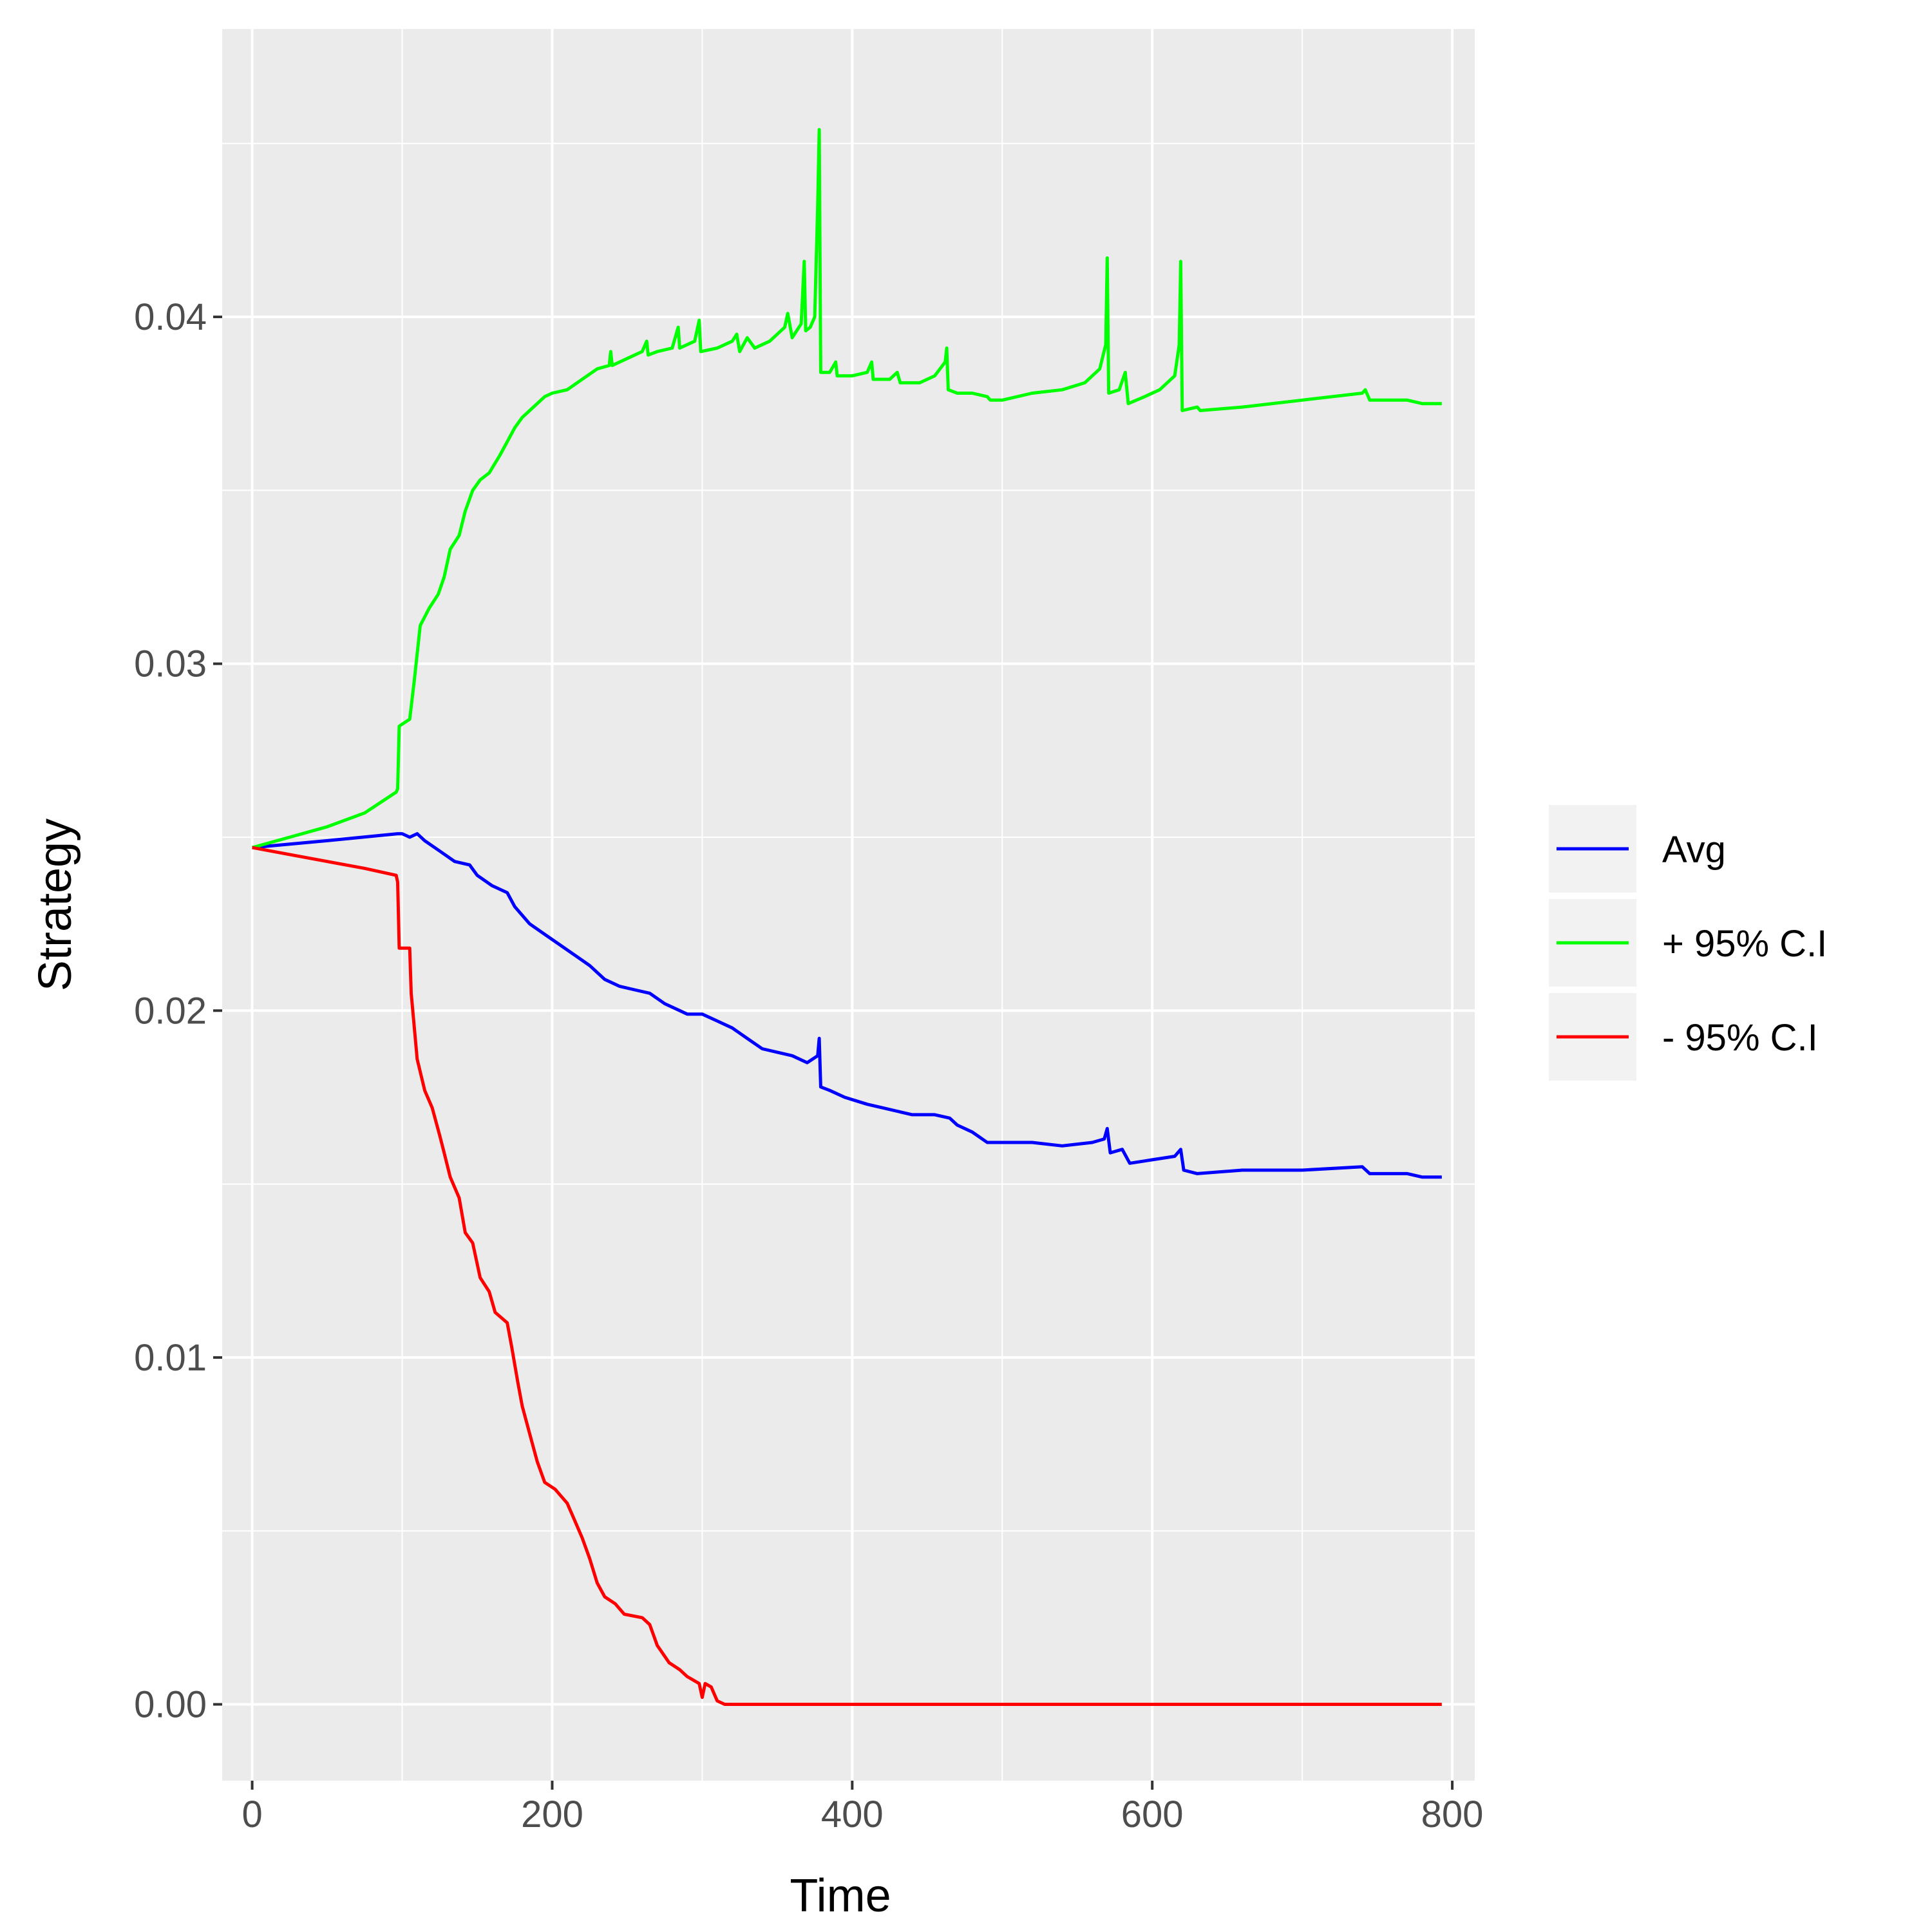  I want to click on x-tick-label: 600, so click(1153, 1814).